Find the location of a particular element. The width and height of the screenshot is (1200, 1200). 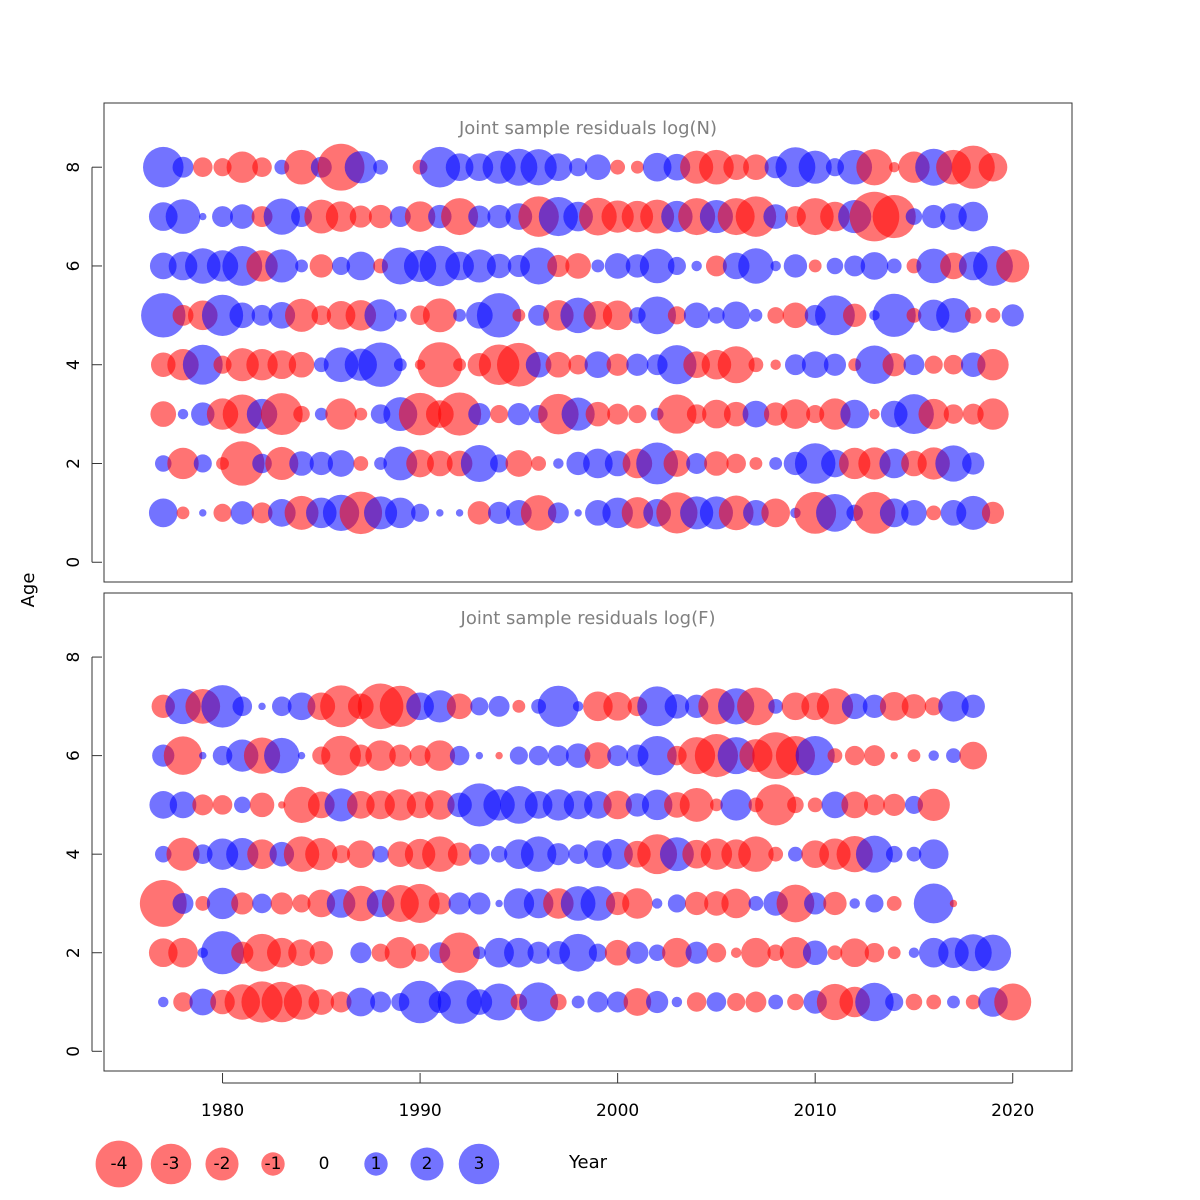

y-tick-label: 4 is located at coordinates (74, 364).